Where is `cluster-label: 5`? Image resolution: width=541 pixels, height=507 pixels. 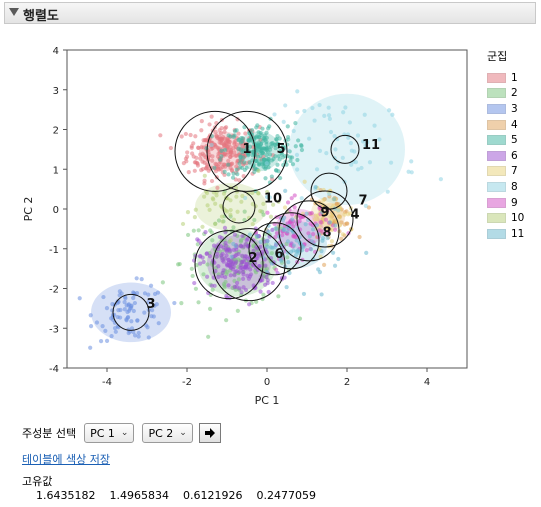 cluster-label: 5 is located at coordinates (280, 149).